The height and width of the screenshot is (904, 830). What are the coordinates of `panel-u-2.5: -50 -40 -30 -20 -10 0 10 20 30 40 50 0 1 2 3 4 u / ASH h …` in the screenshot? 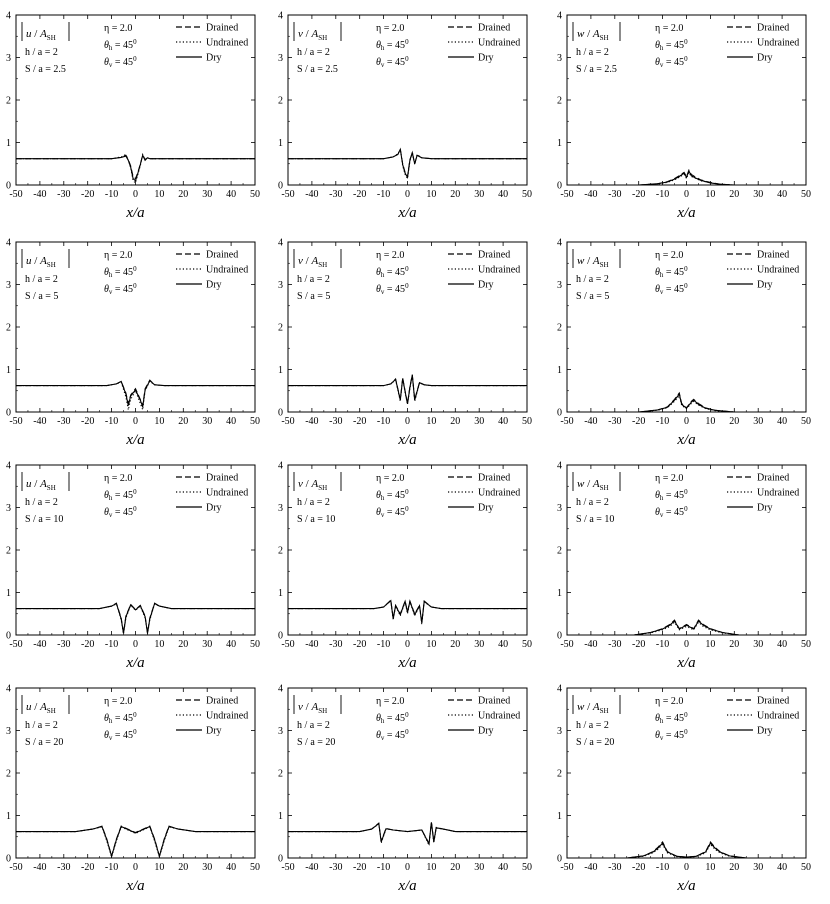 It's located at (133, 116).